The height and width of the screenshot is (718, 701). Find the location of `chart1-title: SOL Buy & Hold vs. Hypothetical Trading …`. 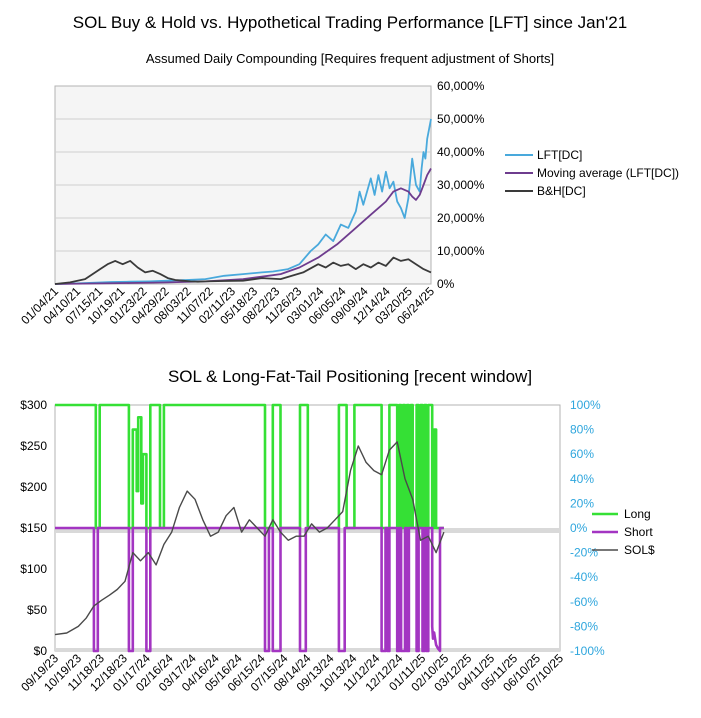

chart1-title: SOL Buy & Hold vs. Hypothetical Trading … is located at coordinates (350, 22).